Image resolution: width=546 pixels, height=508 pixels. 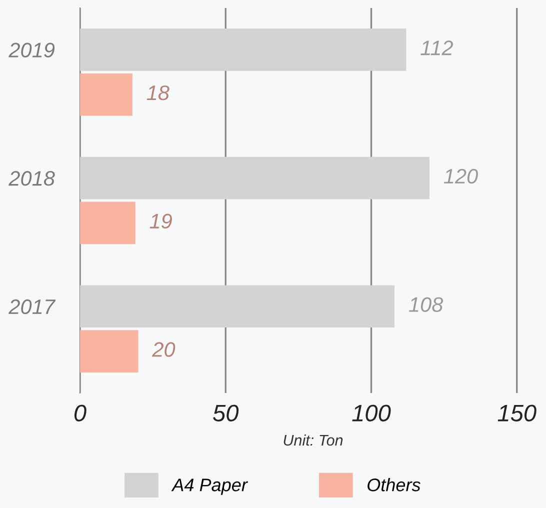 I want to click on data-label: 120, so click(x=461, y=176).